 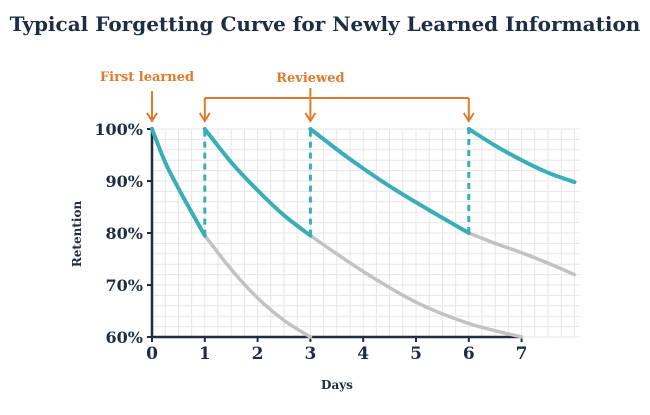 I want to click on reviewed-label: Reviewed, so click(x=310, y=78).